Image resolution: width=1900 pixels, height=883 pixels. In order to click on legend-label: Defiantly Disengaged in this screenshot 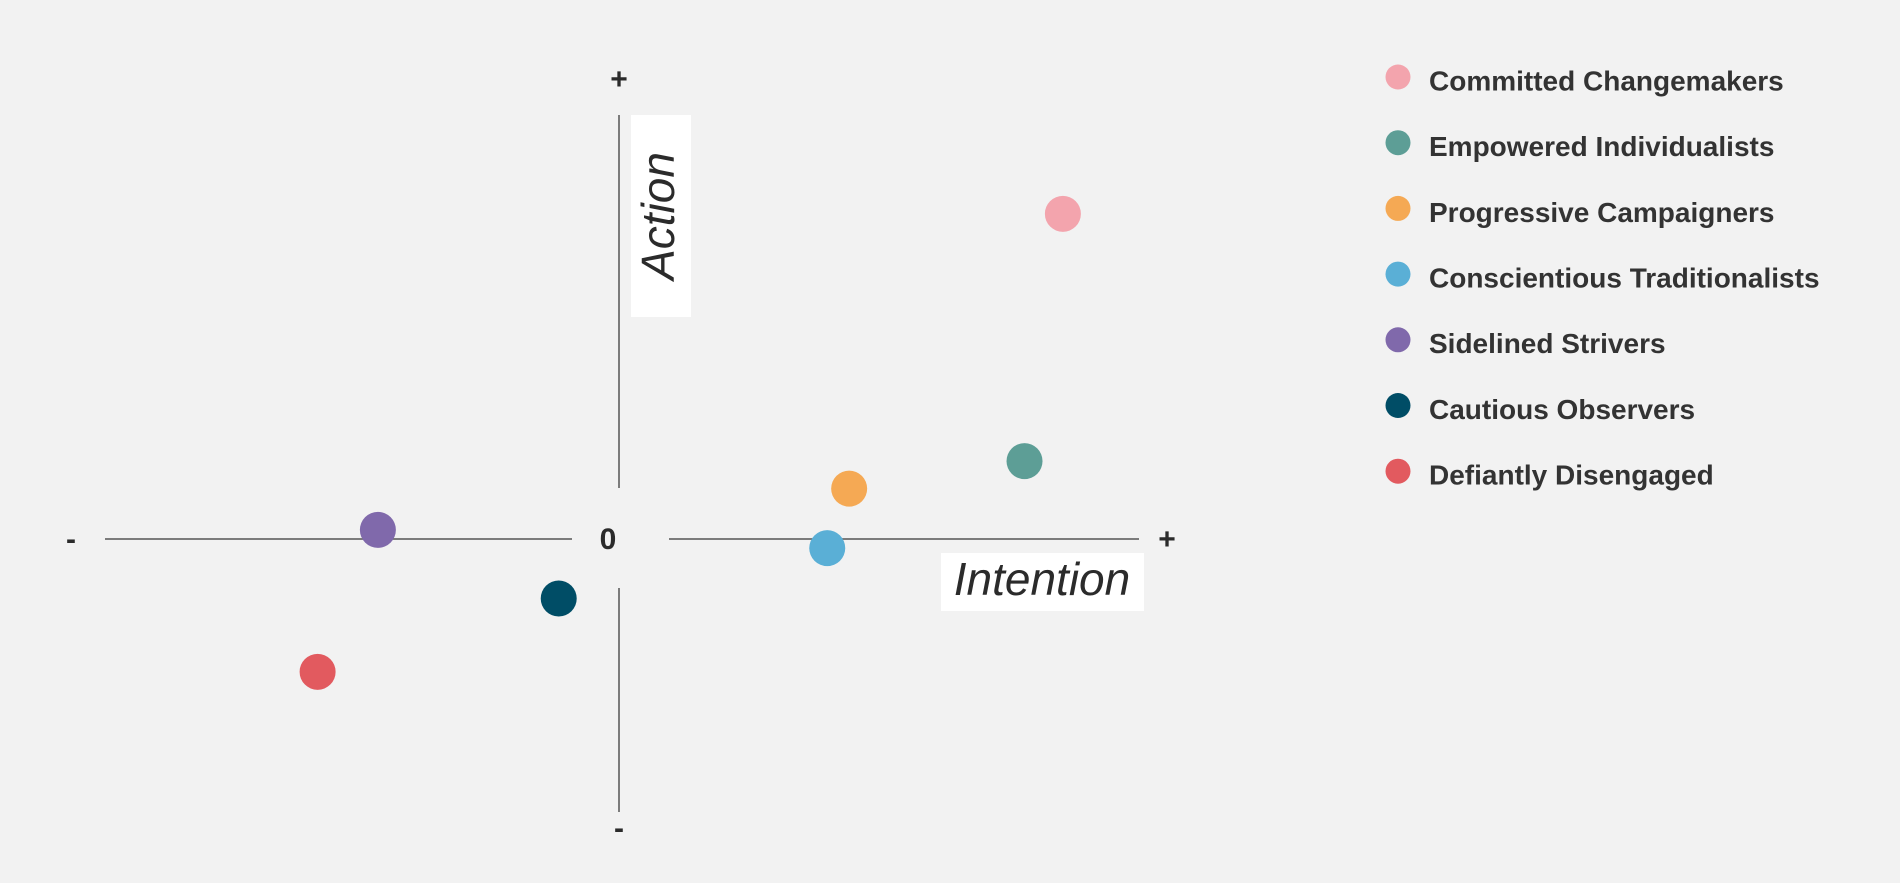, I will do `click(1571, 475)`.